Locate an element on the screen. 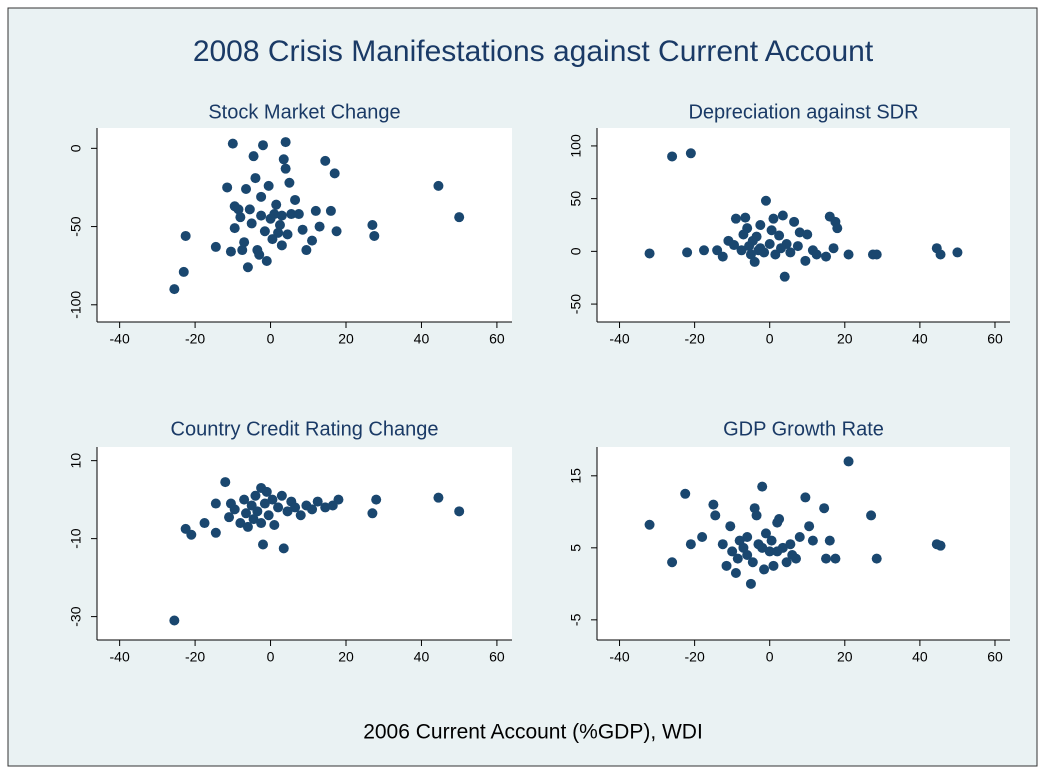 The height and width of the screenshot is (776, 1045). y-tick-label: 5 is located at coordinates (576, 548).